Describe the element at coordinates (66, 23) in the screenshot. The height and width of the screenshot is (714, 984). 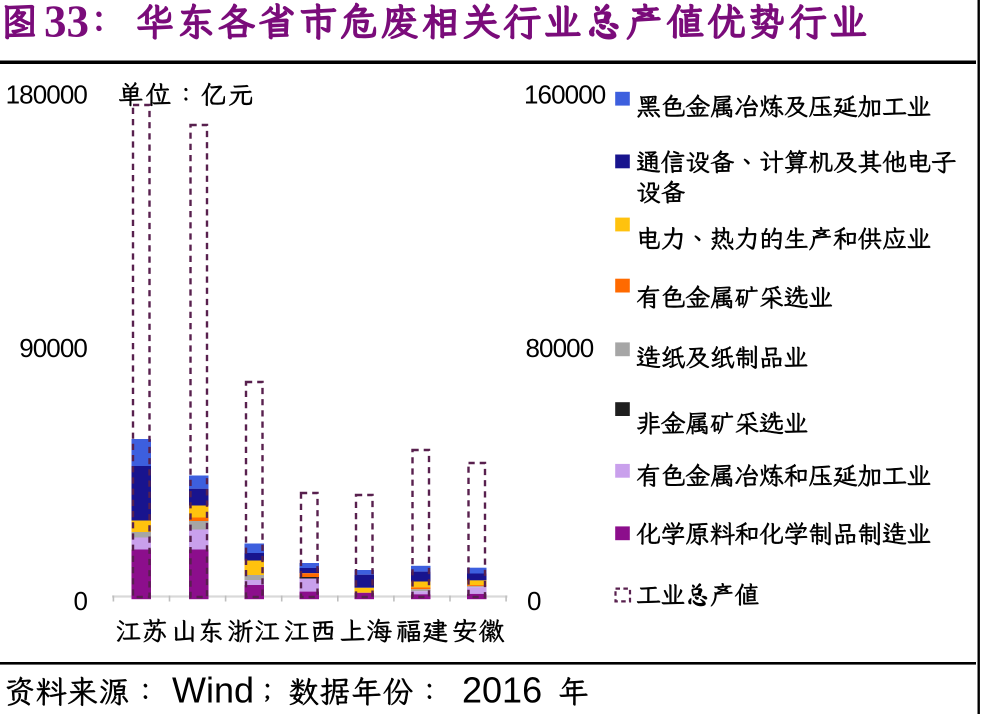
I see `svg-text: 33` at that location.